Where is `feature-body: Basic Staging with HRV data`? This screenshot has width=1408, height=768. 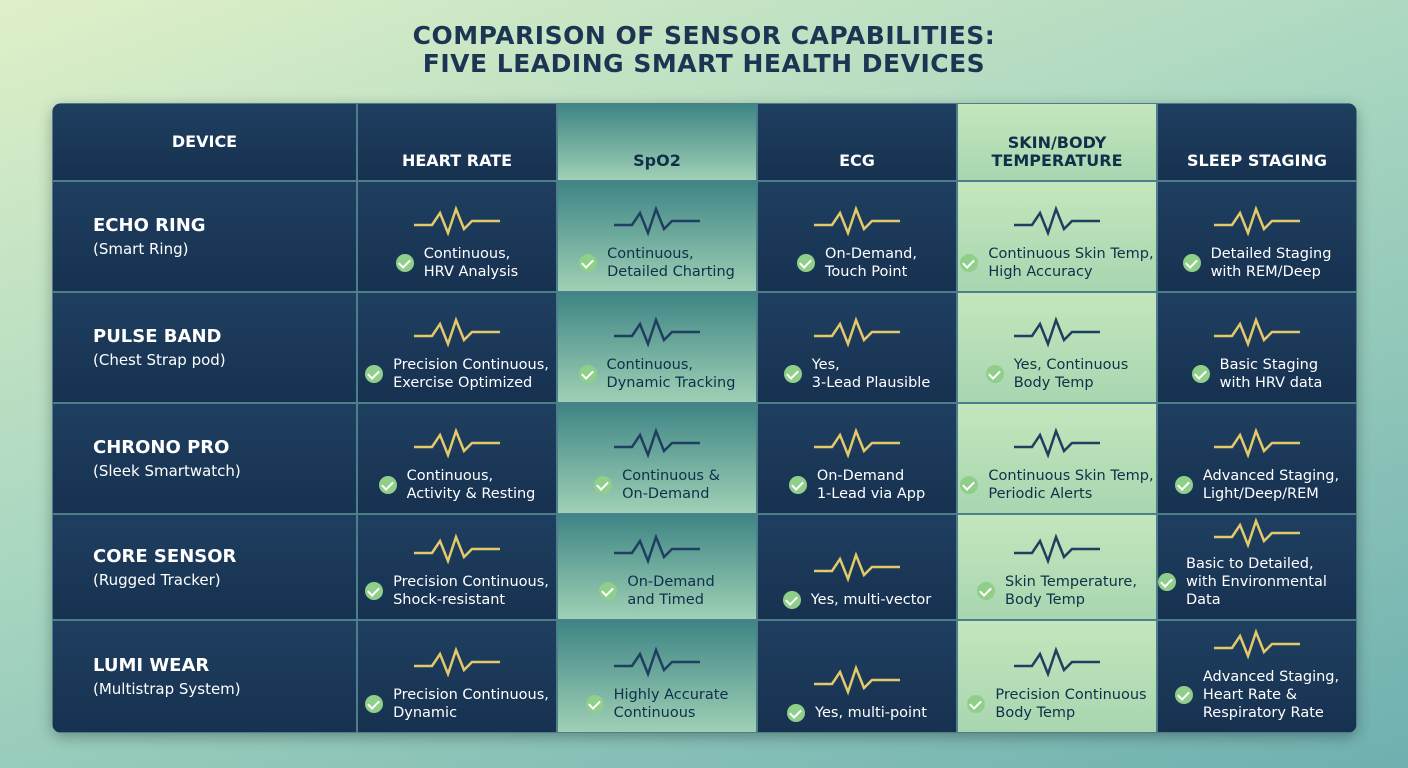
feature-body: Basic Staging with HRV data is located at coordinates (1257, 379).